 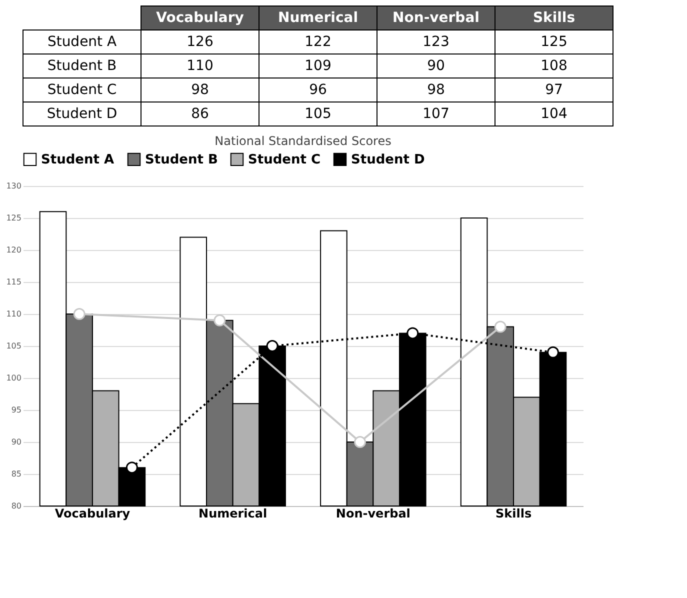 What do you see at coordinates (200, 114) in the screenshot?
I see `data-label: 86` at bounding box center [200, 114].